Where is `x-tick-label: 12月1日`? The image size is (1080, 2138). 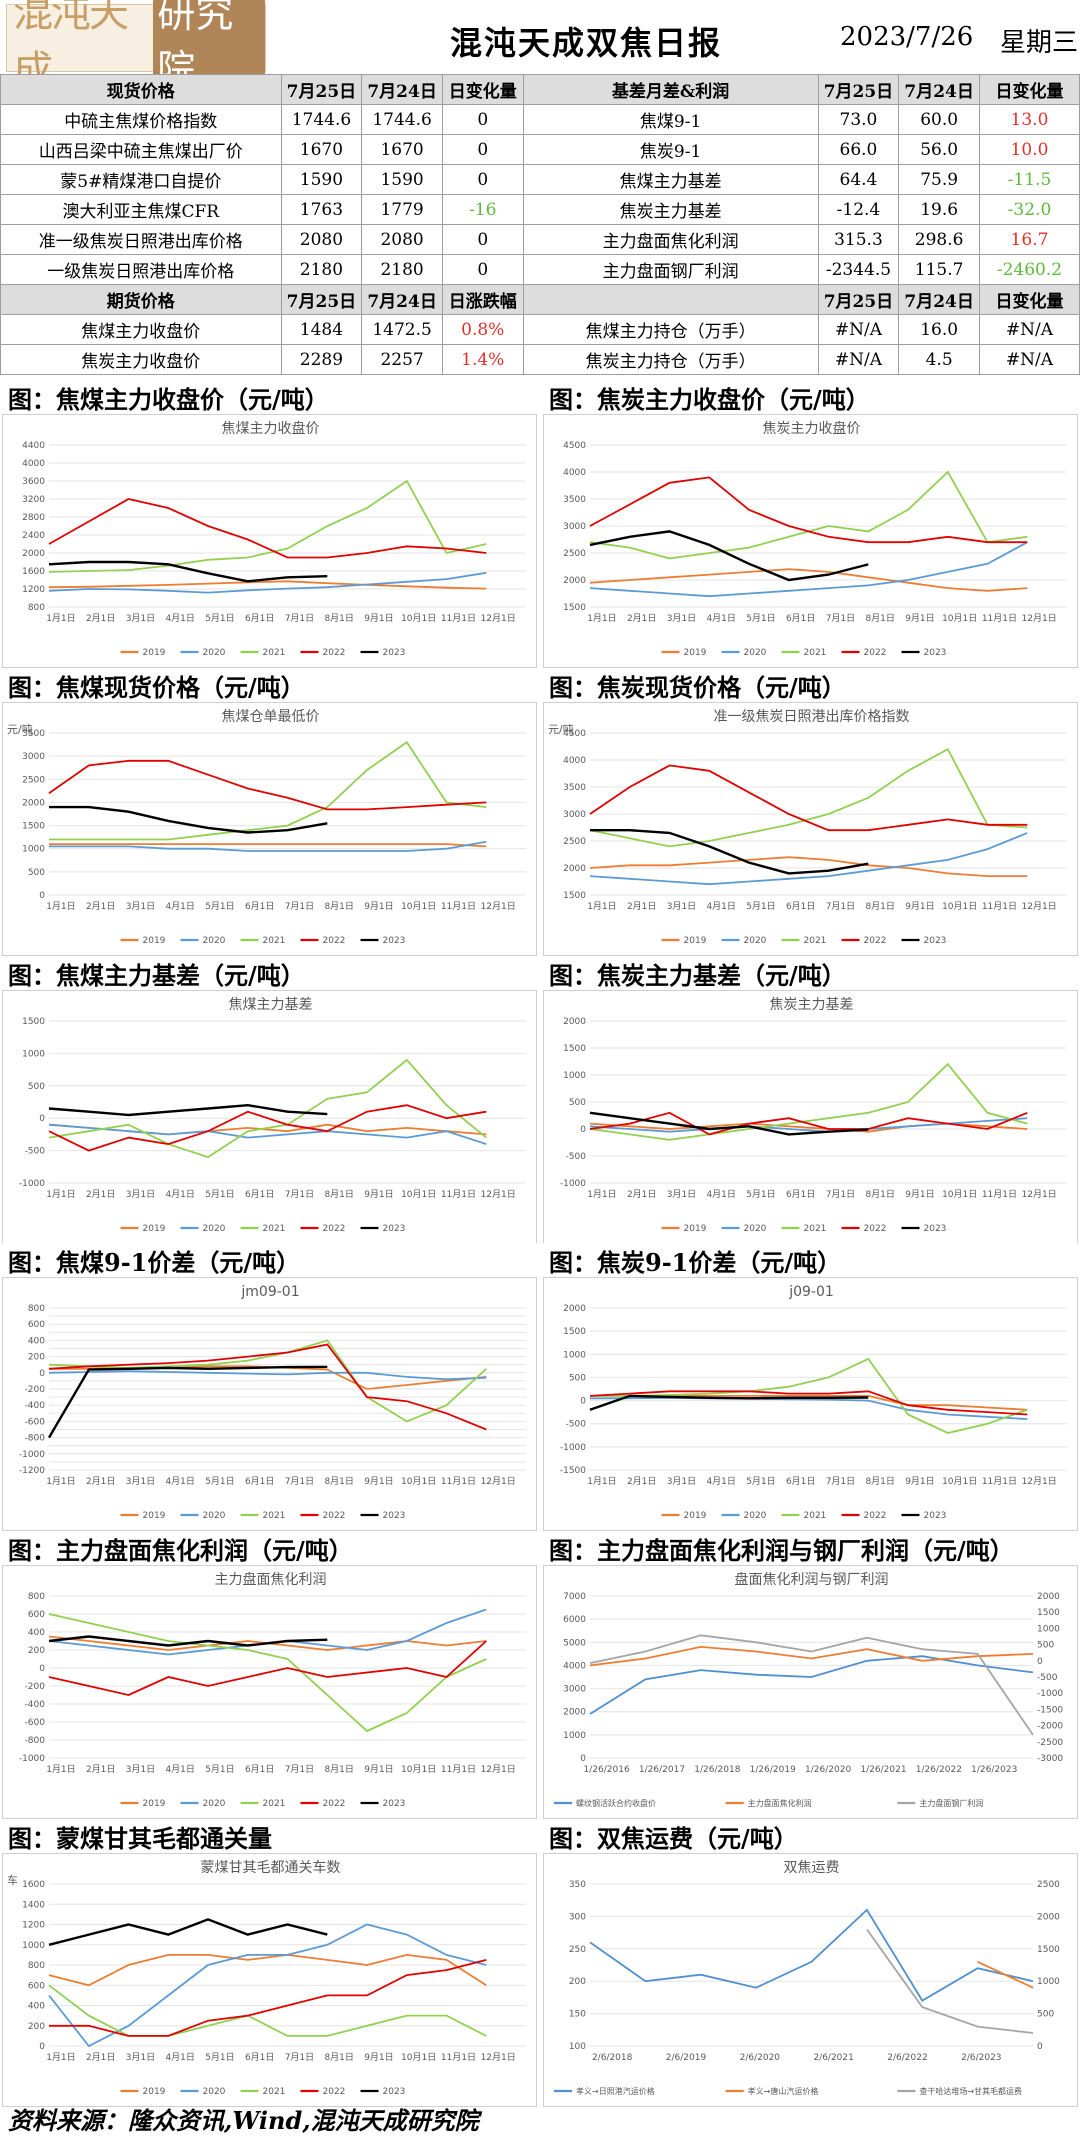
x-tick-label: 12月1日 is located at coordinates (498, 1481).